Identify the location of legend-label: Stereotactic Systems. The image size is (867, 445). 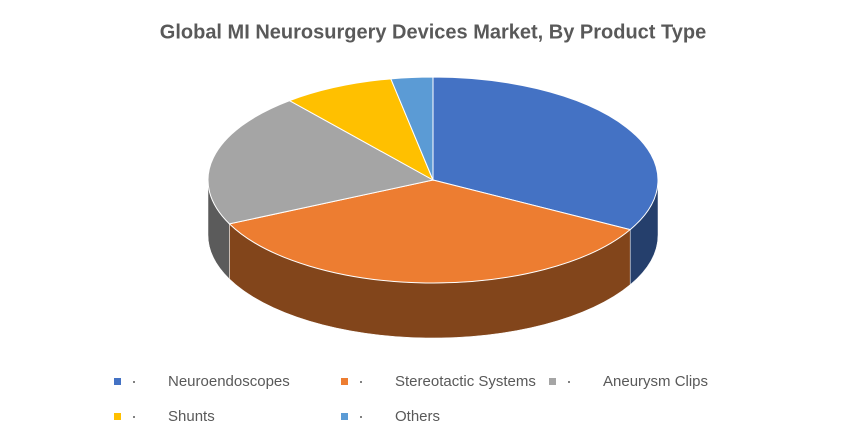
(465, 381).